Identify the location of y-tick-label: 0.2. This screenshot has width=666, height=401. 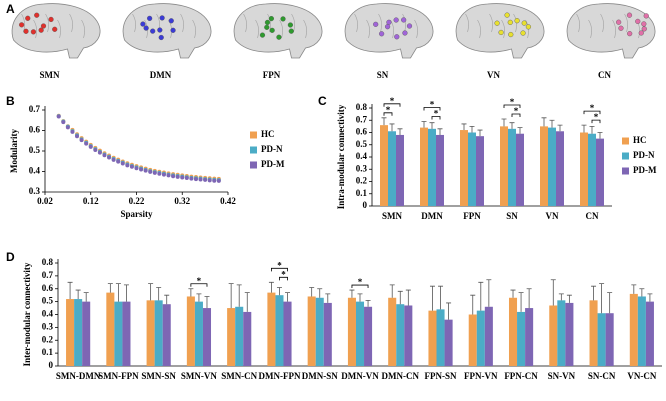
(48, 339).